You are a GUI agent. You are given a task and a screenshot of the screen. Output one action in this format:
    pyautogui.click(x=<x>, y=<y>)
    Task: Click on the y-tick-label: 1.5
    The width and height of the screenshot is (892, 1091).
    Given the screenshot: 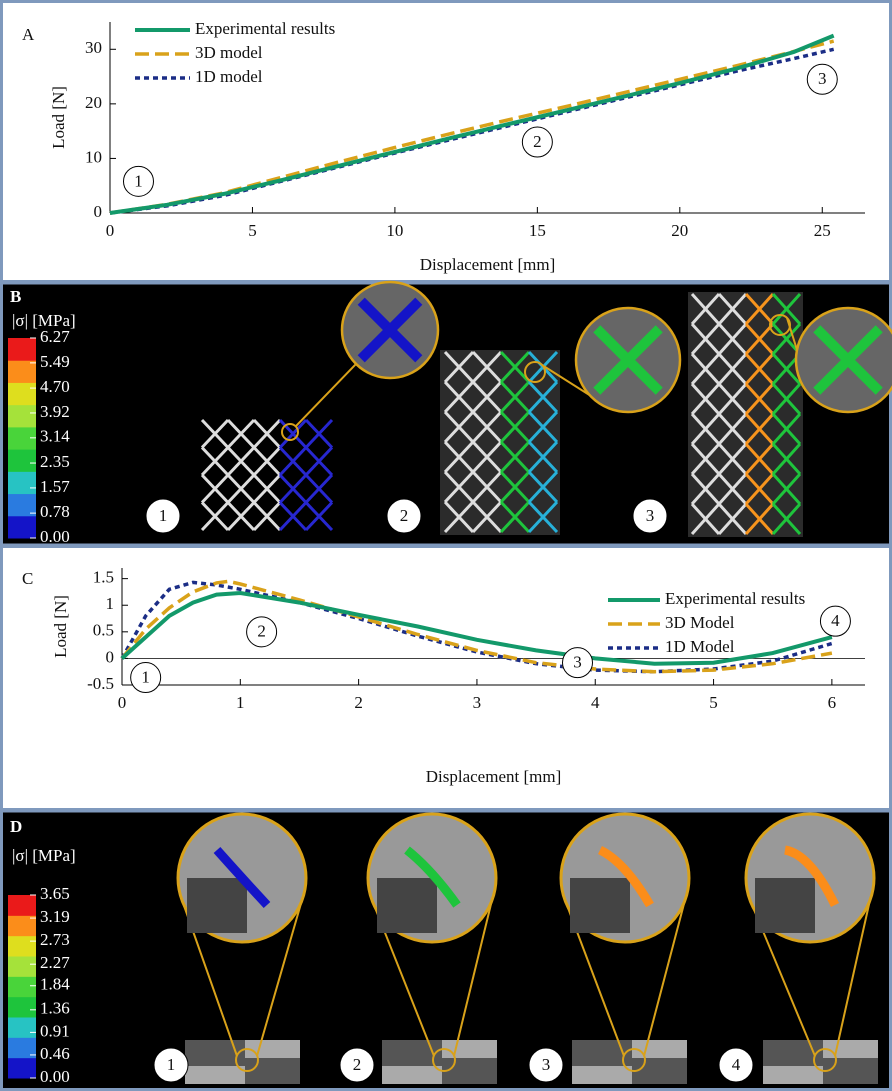 What is the action you would take?
    pyautogui.click(x=103, y=577)
    